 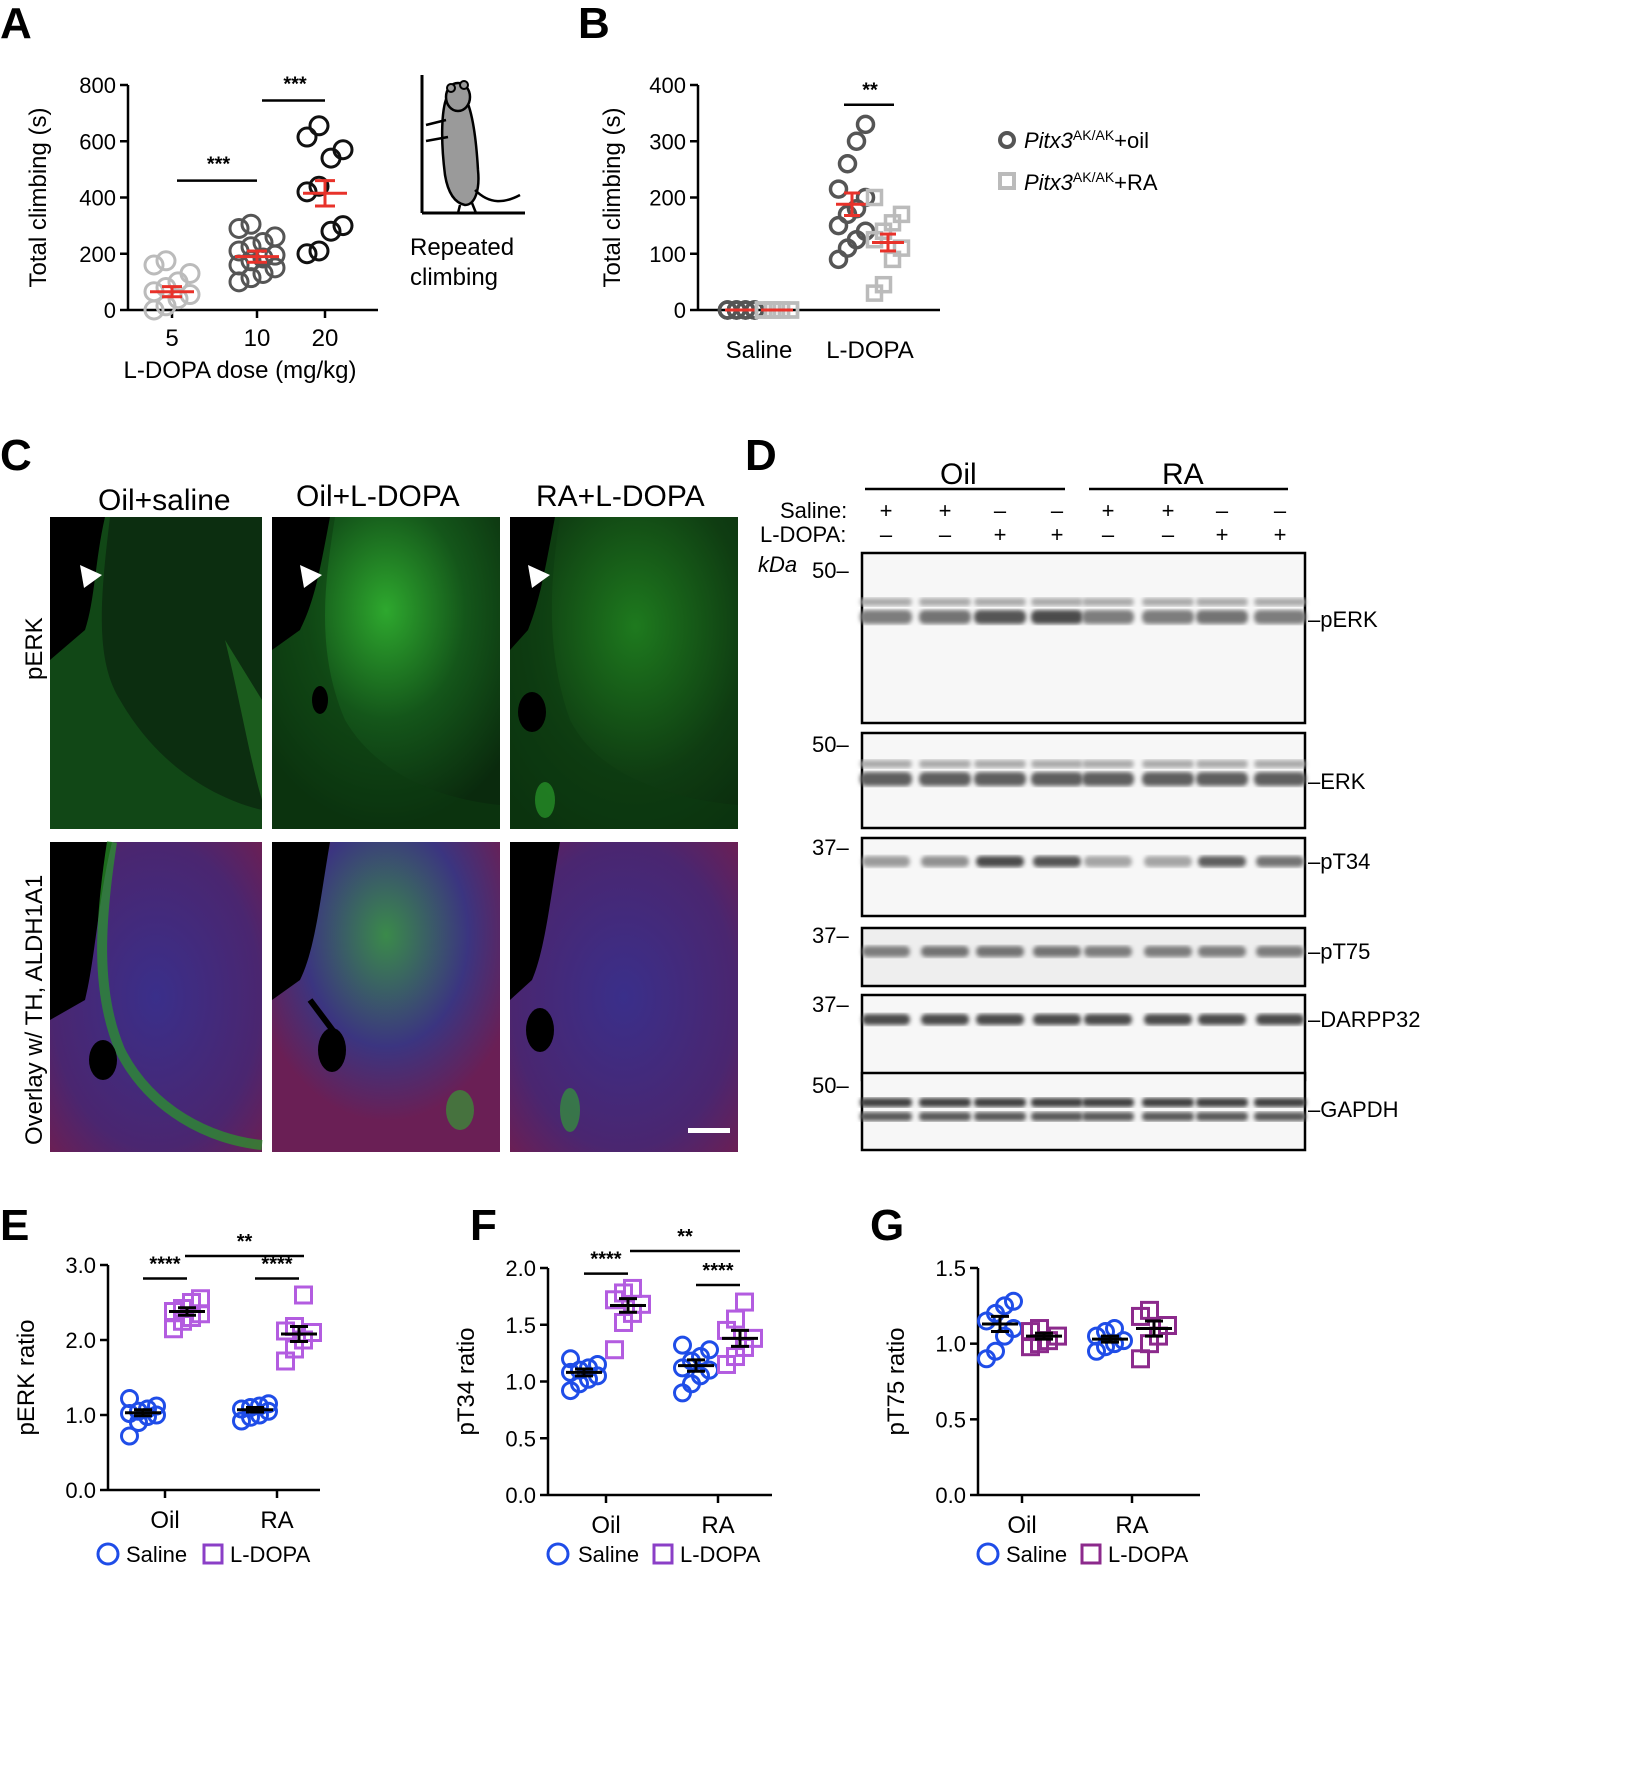 I want to click on sig-label: ***, so click(x=295, y=84).